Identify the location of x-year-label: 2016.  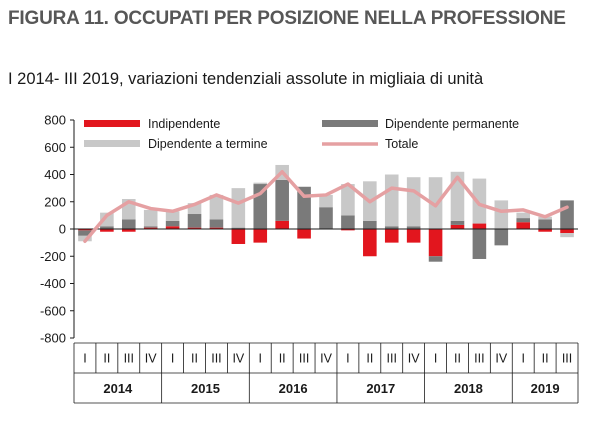
(293, 388).